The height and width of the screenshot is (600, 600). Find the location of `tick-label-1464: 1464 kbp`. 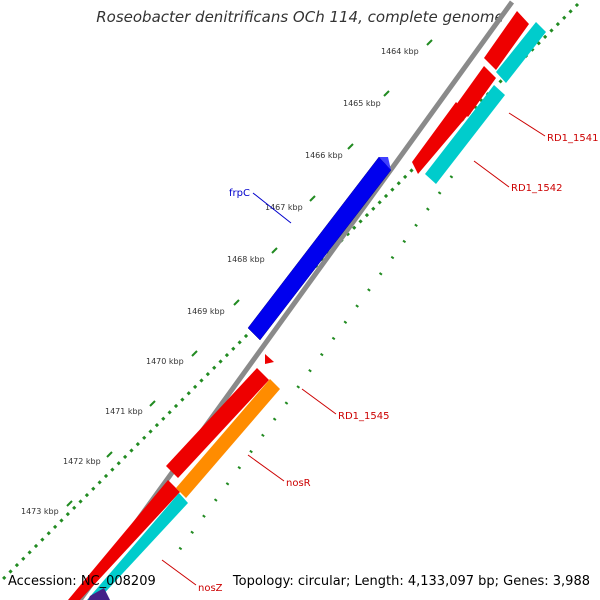

tick-label-1464: 1464 kbp is located at coordinates (400, 51).